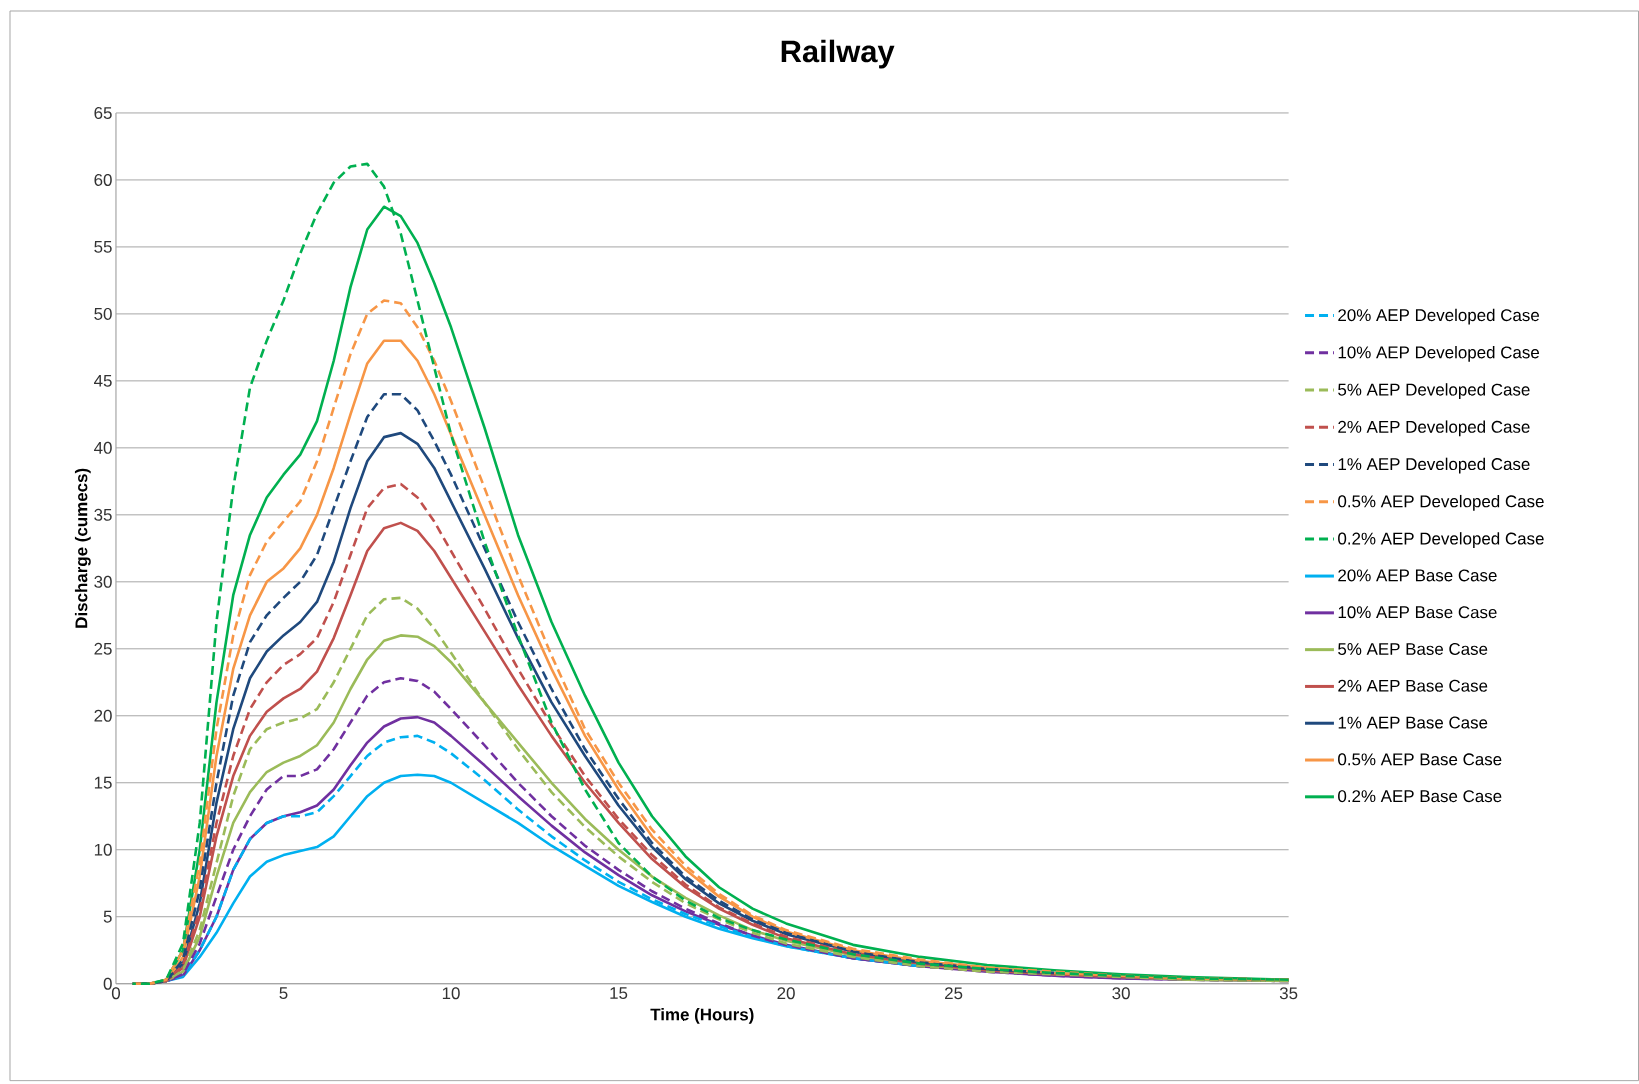 Image resolution: width=1639 pixels, height=1084 pixels. I want to click on legend-label: 10% AEP Base Case, so click(1417, 612).